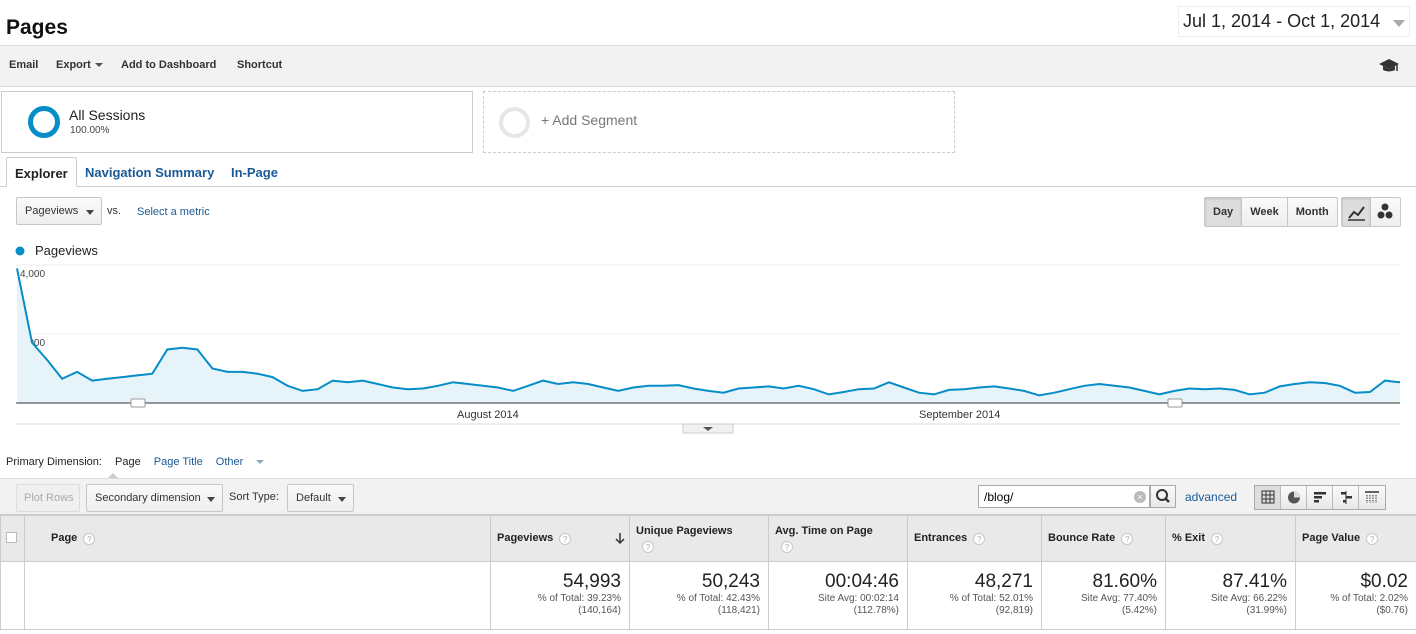 This screenshot has height=634, width=1416. Describe the element at coordinates (560, 538) in the screenshot. I see `column-header-pageviews: Pageviews?` at that location.